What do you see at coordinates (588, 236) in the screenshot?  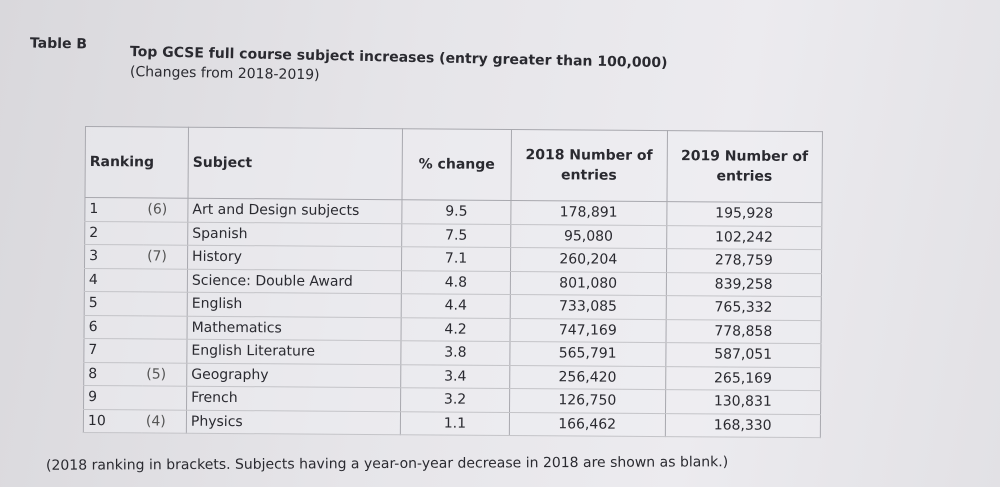 I see `entries-2018-cell: 95,080` at bounding box center [588, 236].